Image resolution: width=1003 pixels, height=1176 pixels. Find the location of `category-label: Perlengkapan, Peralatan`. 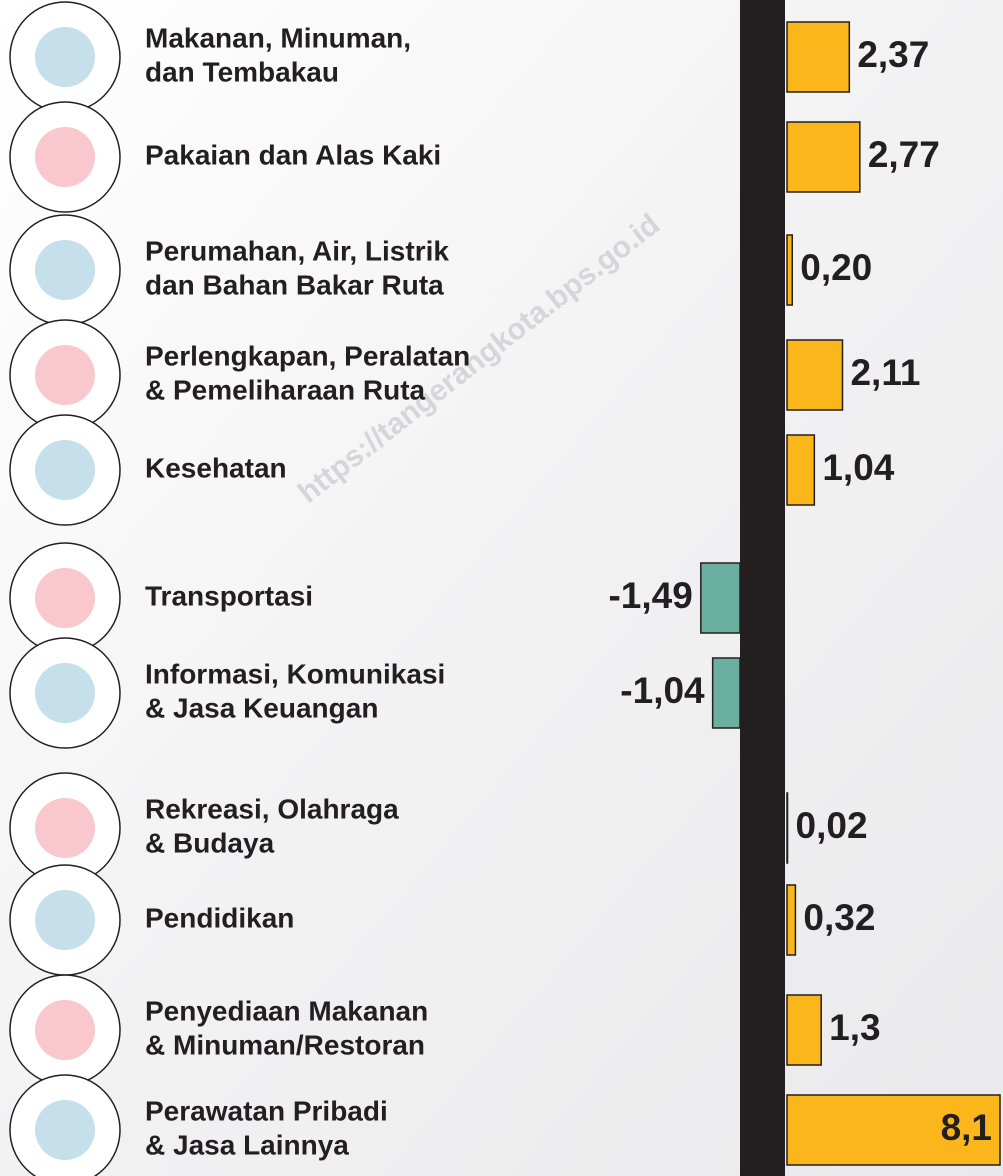

category-label: Perlengkapan, Peralatan is located at coordinates (307, 355).